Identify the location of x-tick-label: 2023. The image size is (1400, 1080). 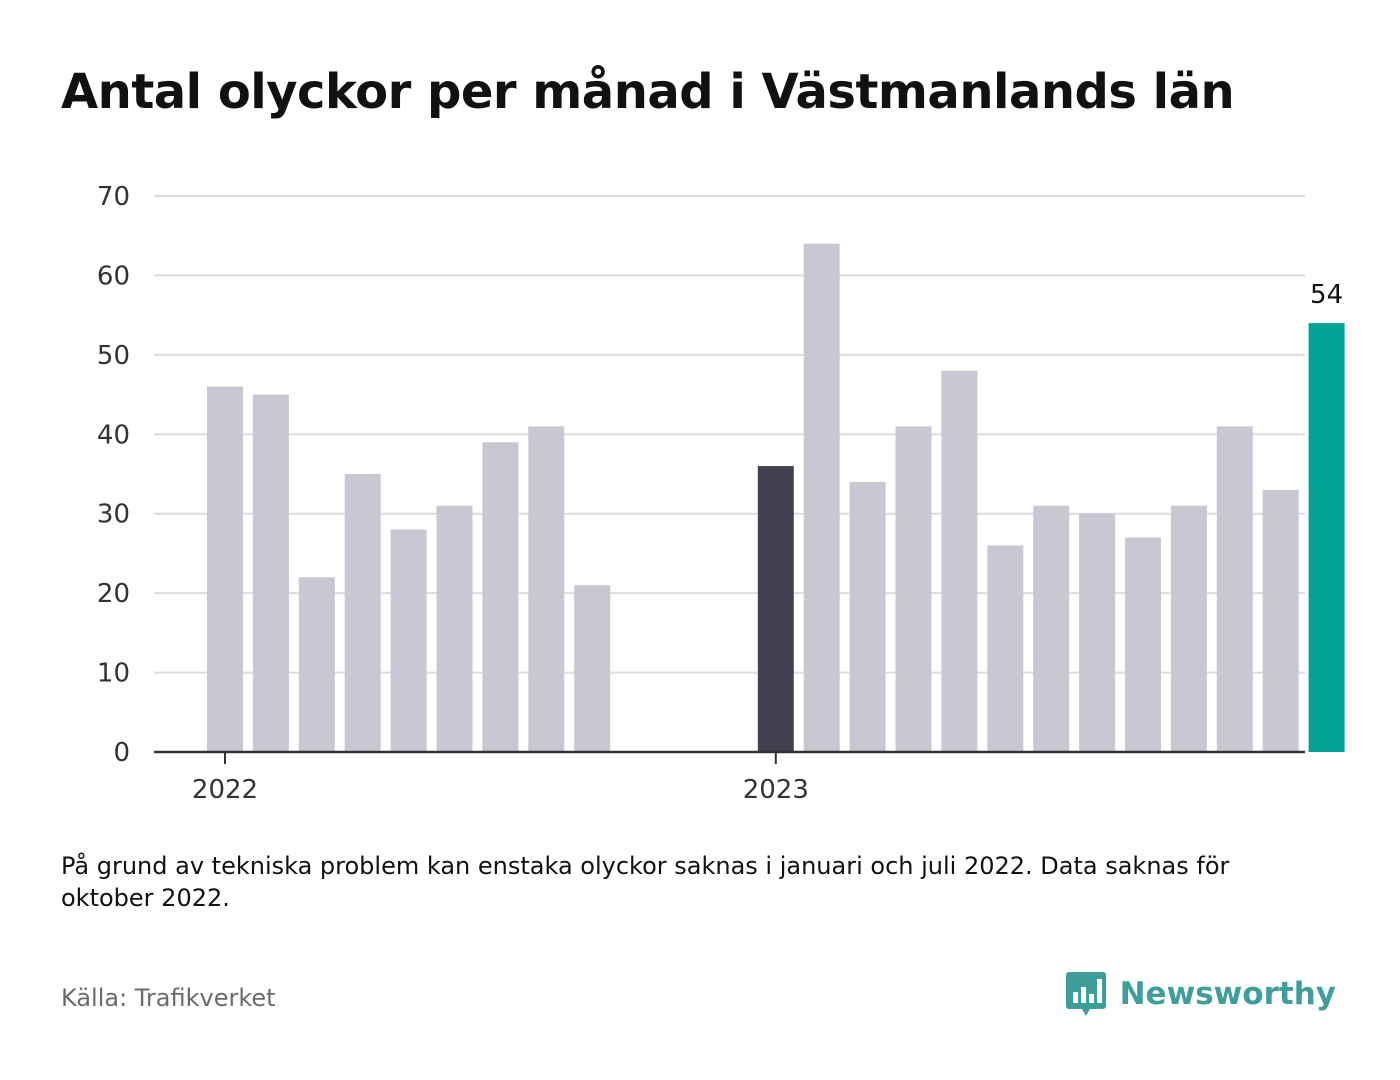
(776, 790).